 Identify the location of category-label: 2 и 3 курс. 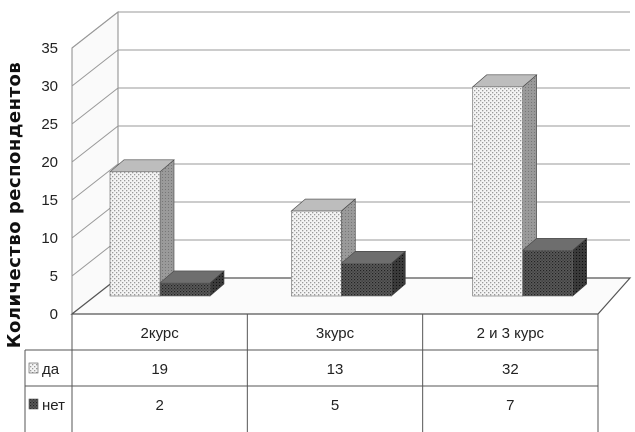
(511, 333).